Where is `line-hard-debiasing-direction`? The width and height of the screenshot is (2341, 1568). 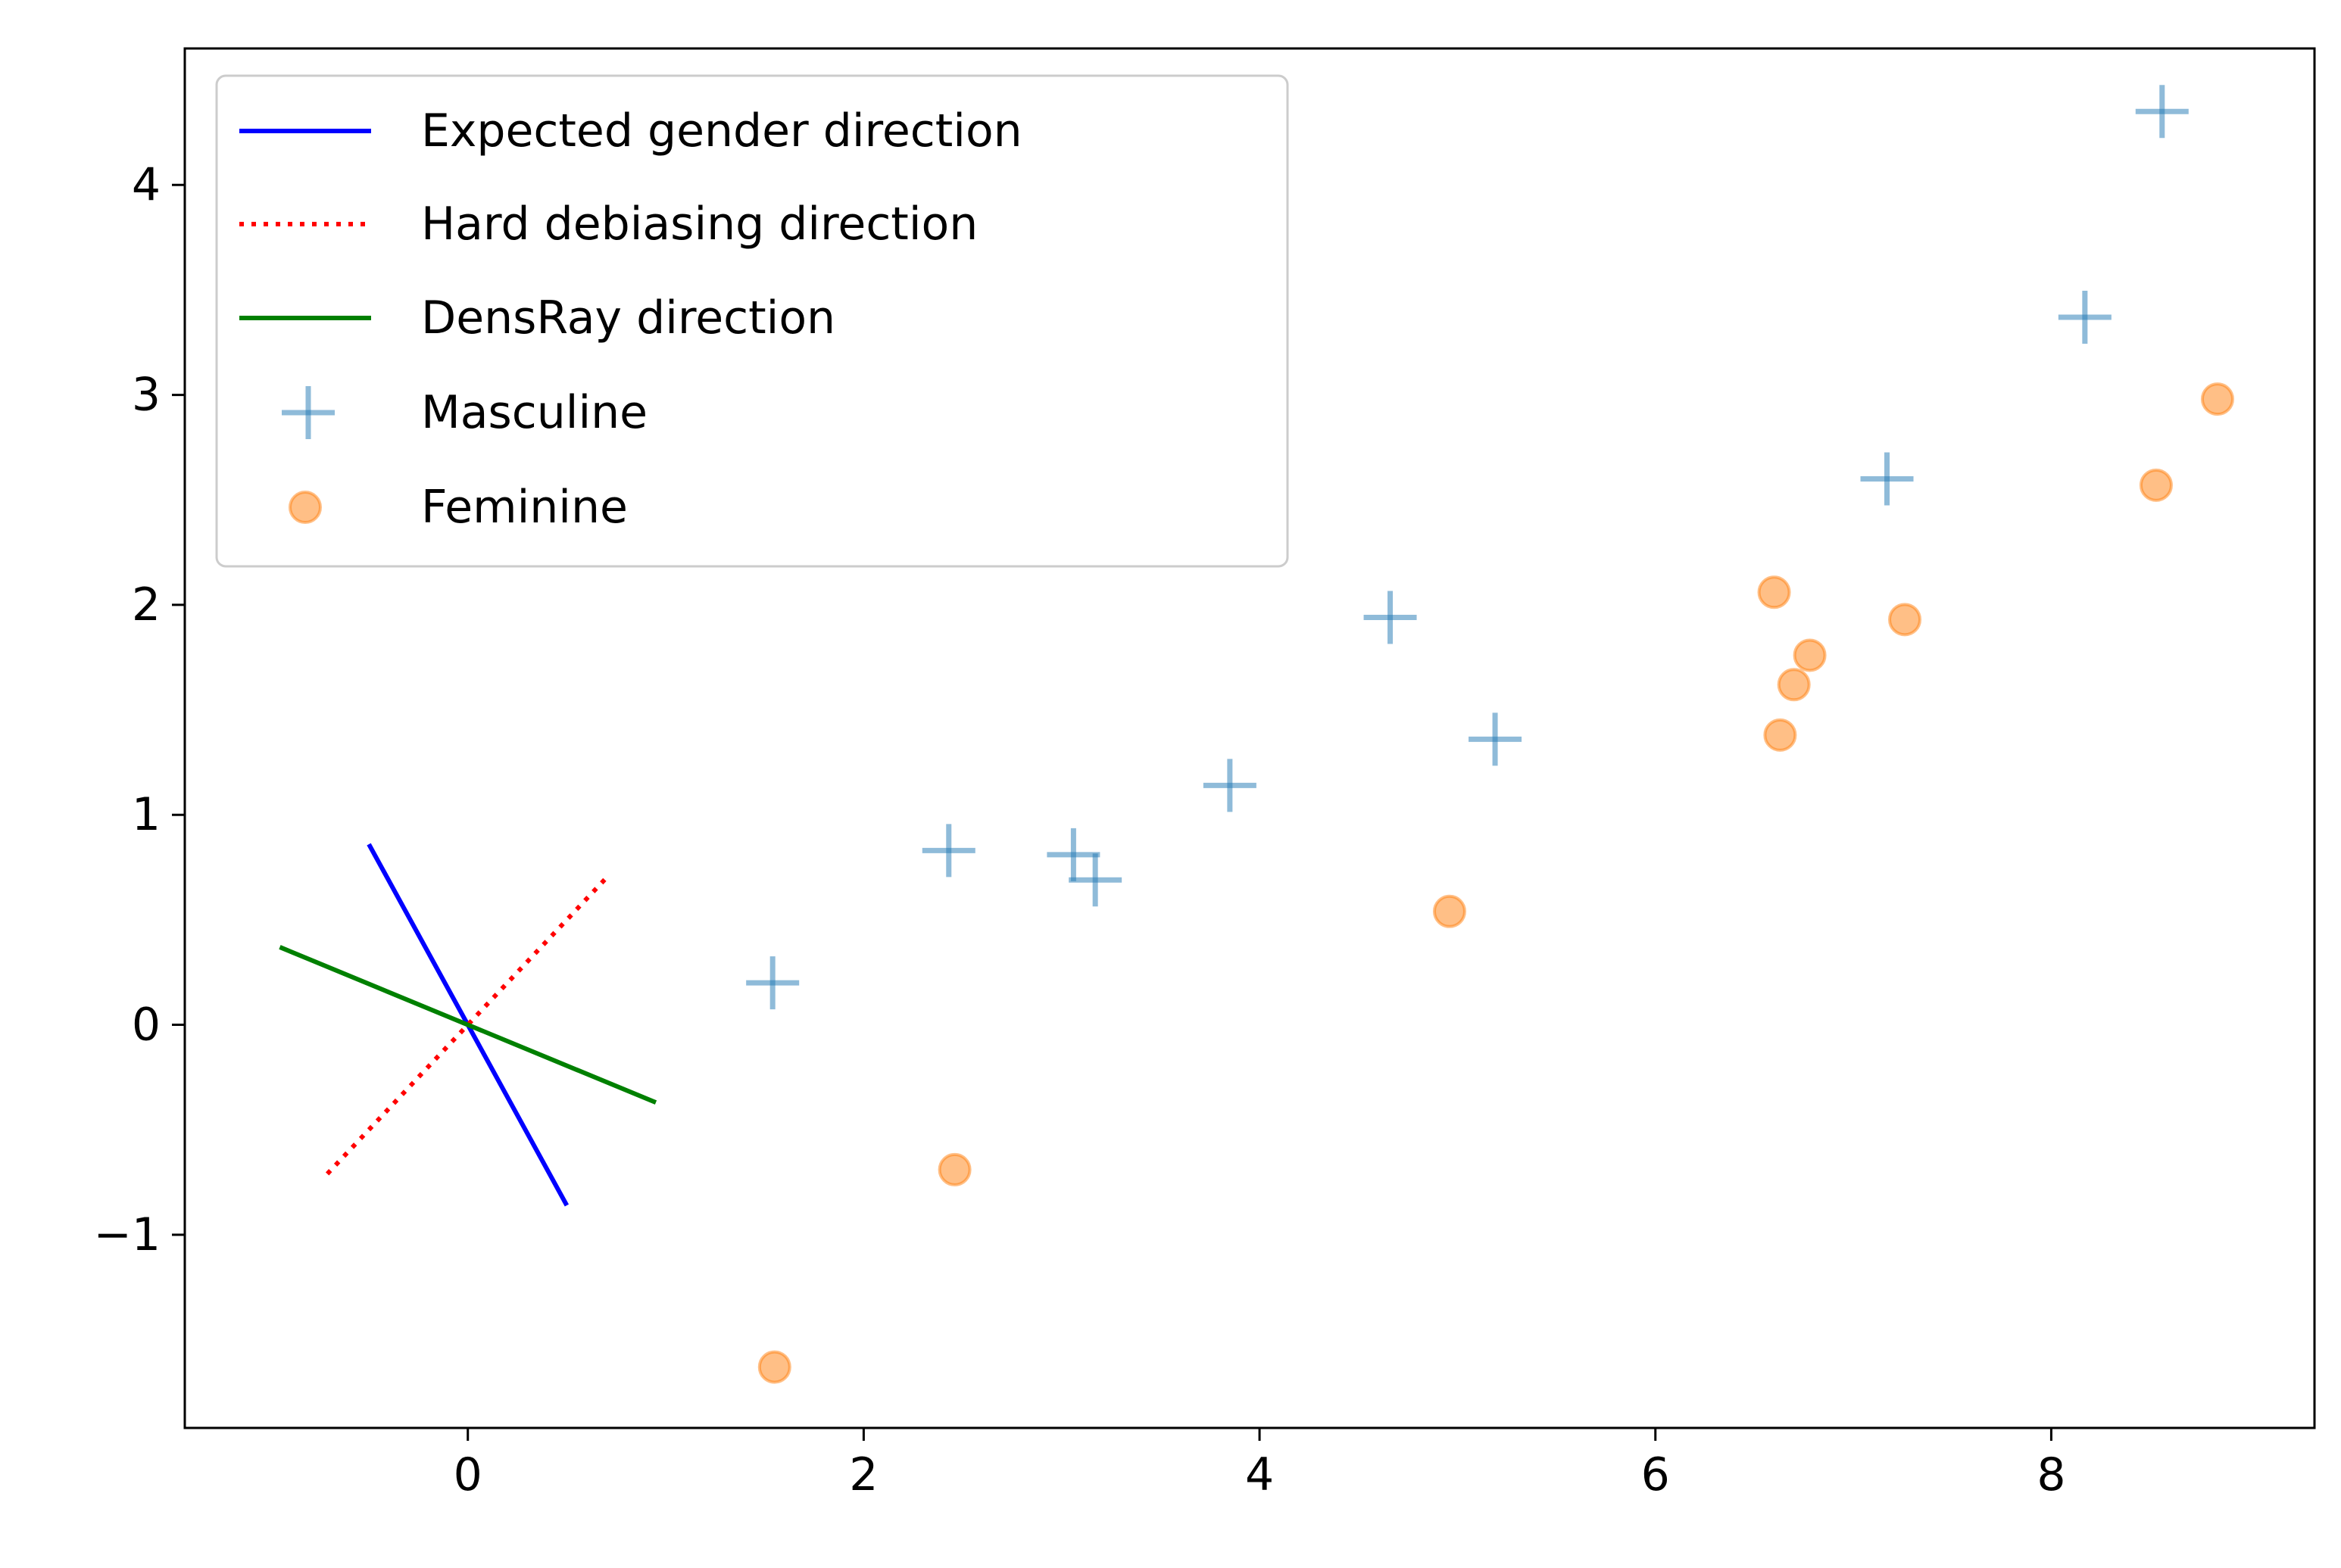 line-hard-debiasing-direction is located at coordinates (467, 1025).